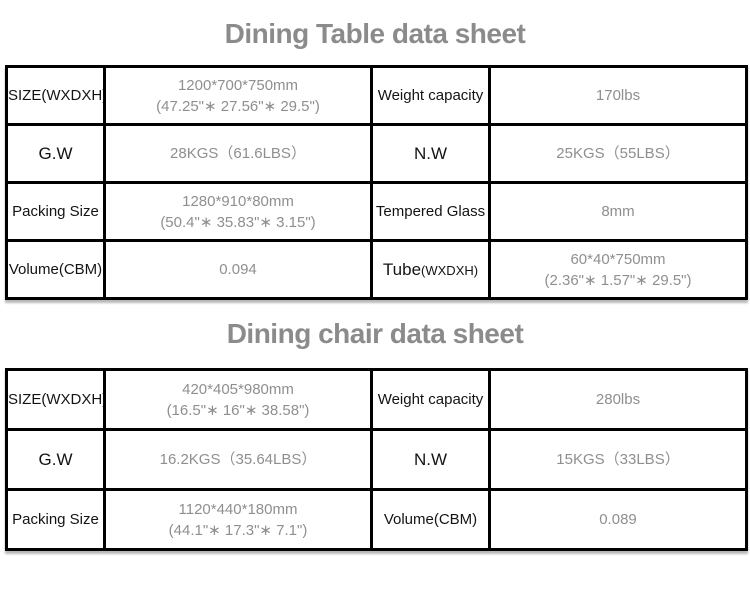 Image resolution: width=750 pixels, height=600 pixels. What do you see at coordinates (238, 95) in the screenshot?
I see `spec-value-cell: 1200*700*750mm (47.25"∗ 27.56"∗ 29.5")` at bounding box center [238, 95].